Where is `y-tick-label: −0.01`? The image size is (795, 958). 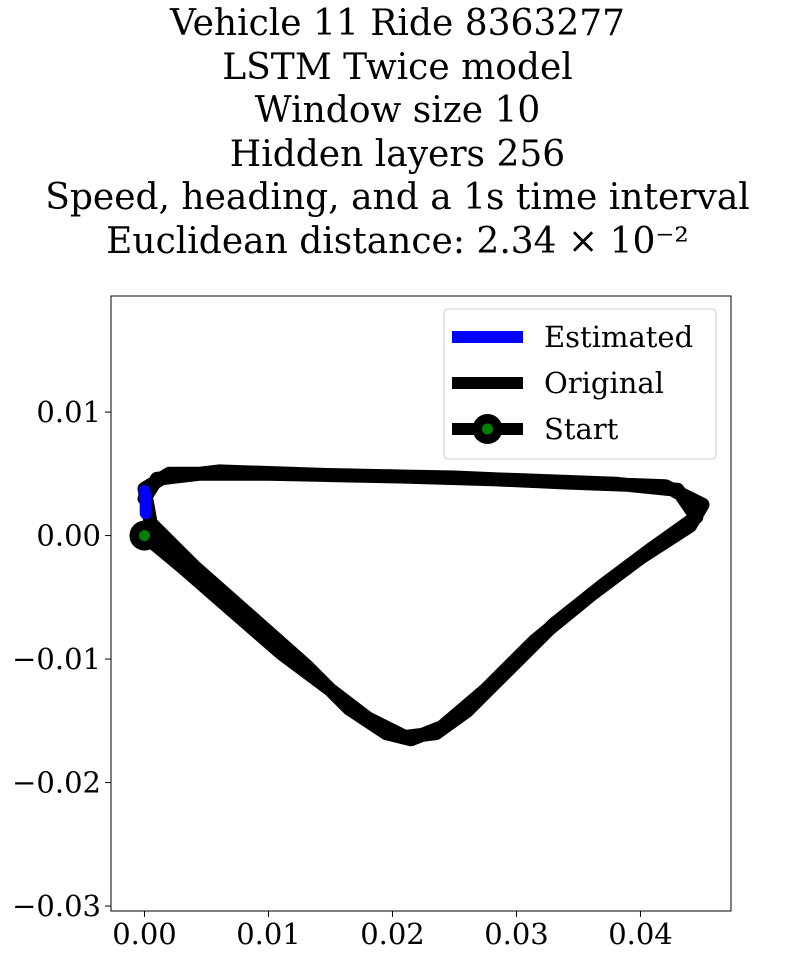
y-tick-label: −0.01 is located at coordinates (56, 659).